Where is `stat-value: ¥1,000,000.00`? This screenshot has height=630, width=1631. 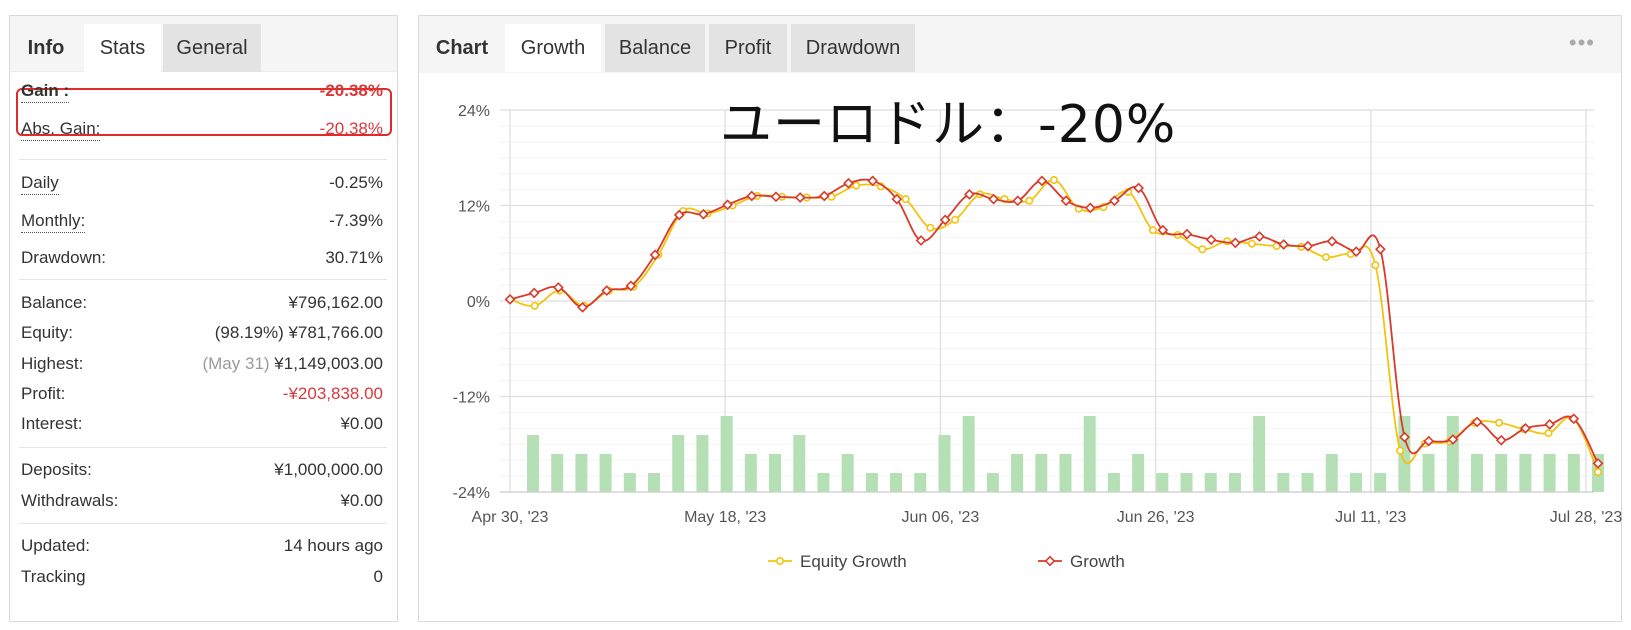
stat-value: ¥1,000,000.00 is located at coordinates (328, 470).